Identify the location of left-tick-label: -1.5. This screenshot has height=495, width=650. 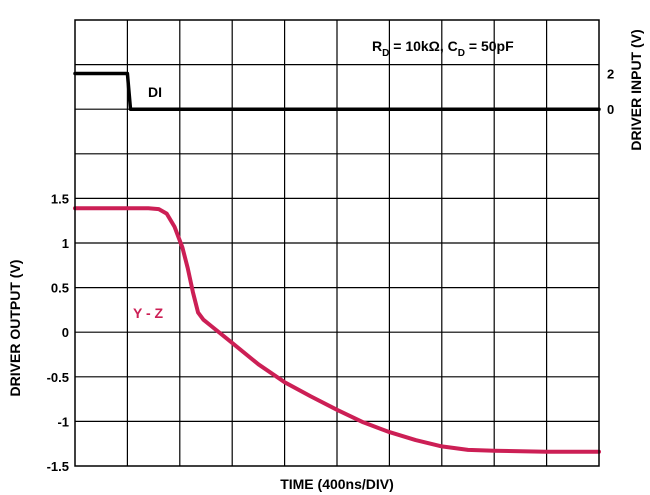
(58, 466).